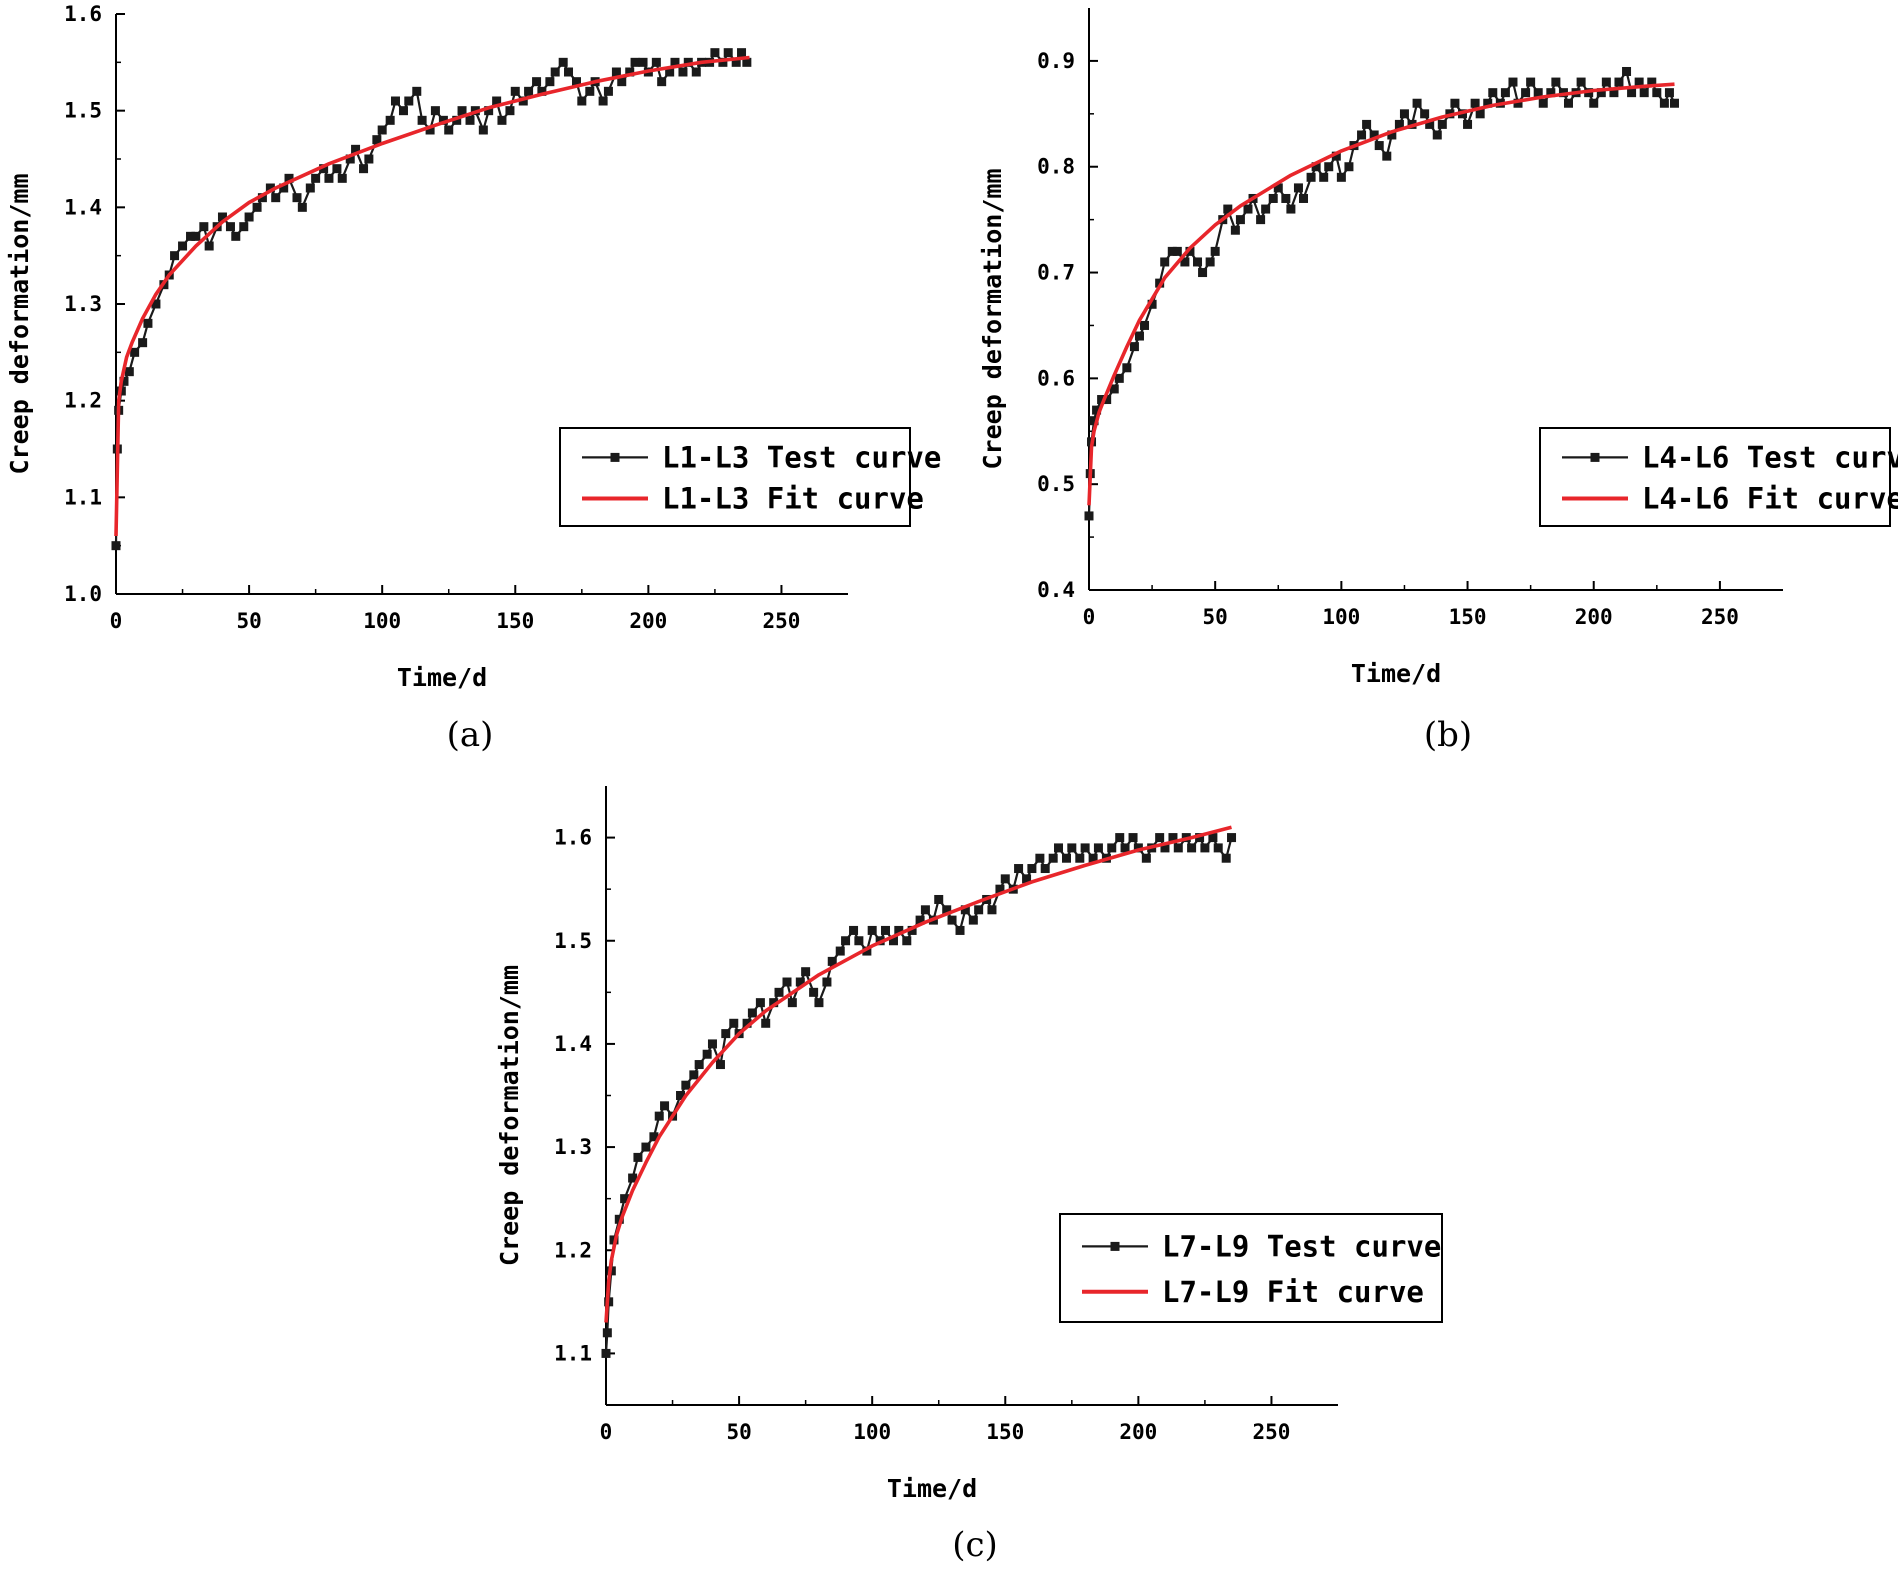  I want to click on series-line-fit, so click(1381, 294).